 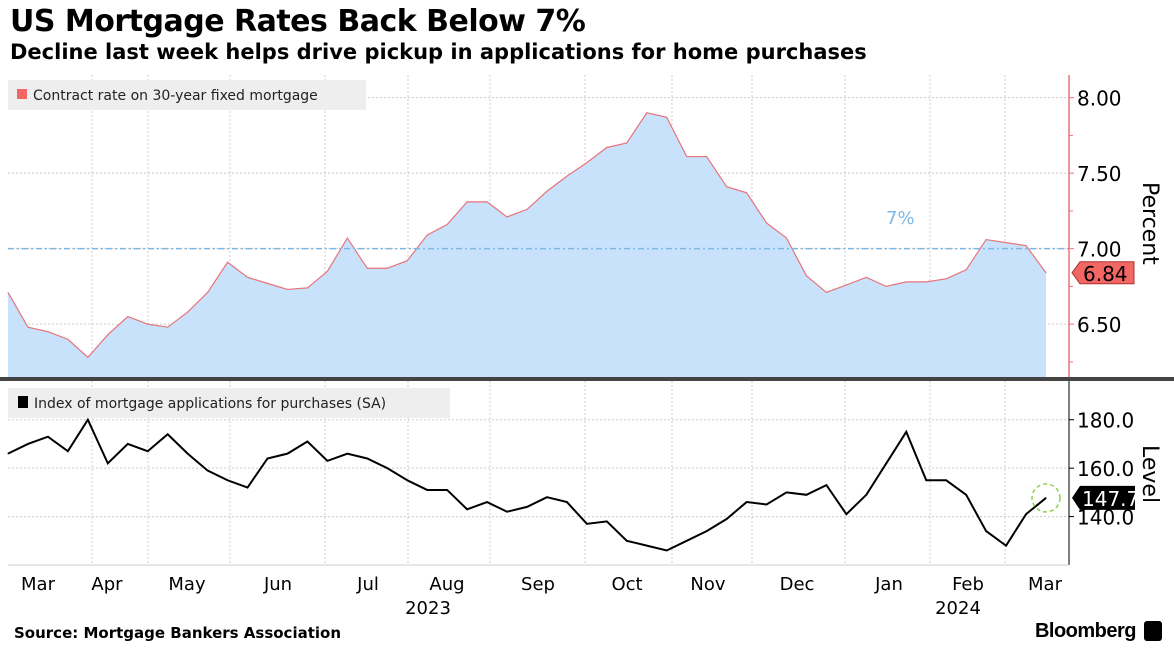 I want to click on x-tick-label: Aug, so click(x=446, y=584).